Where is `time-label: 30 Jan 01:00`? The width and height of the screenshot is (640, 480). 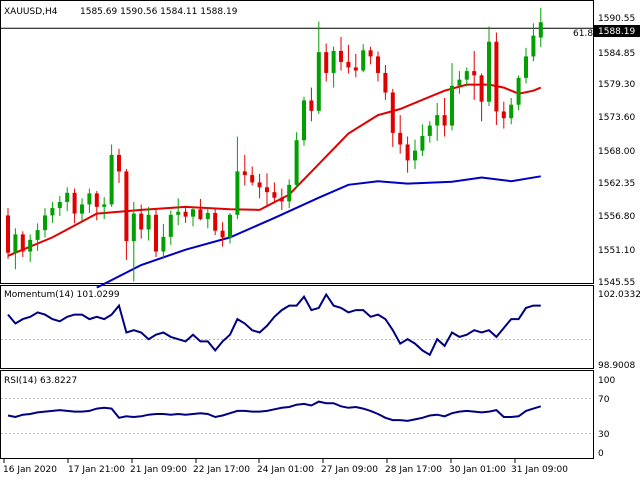 time-label: 30 Jan 01:00 is located at coordinates (477, 470).